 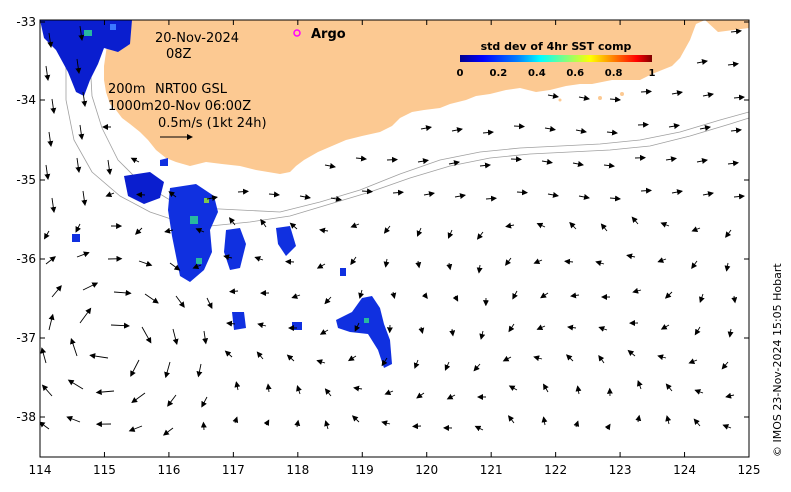 I want to click on lat-tick-label: -34, so click(x=26, y=100).